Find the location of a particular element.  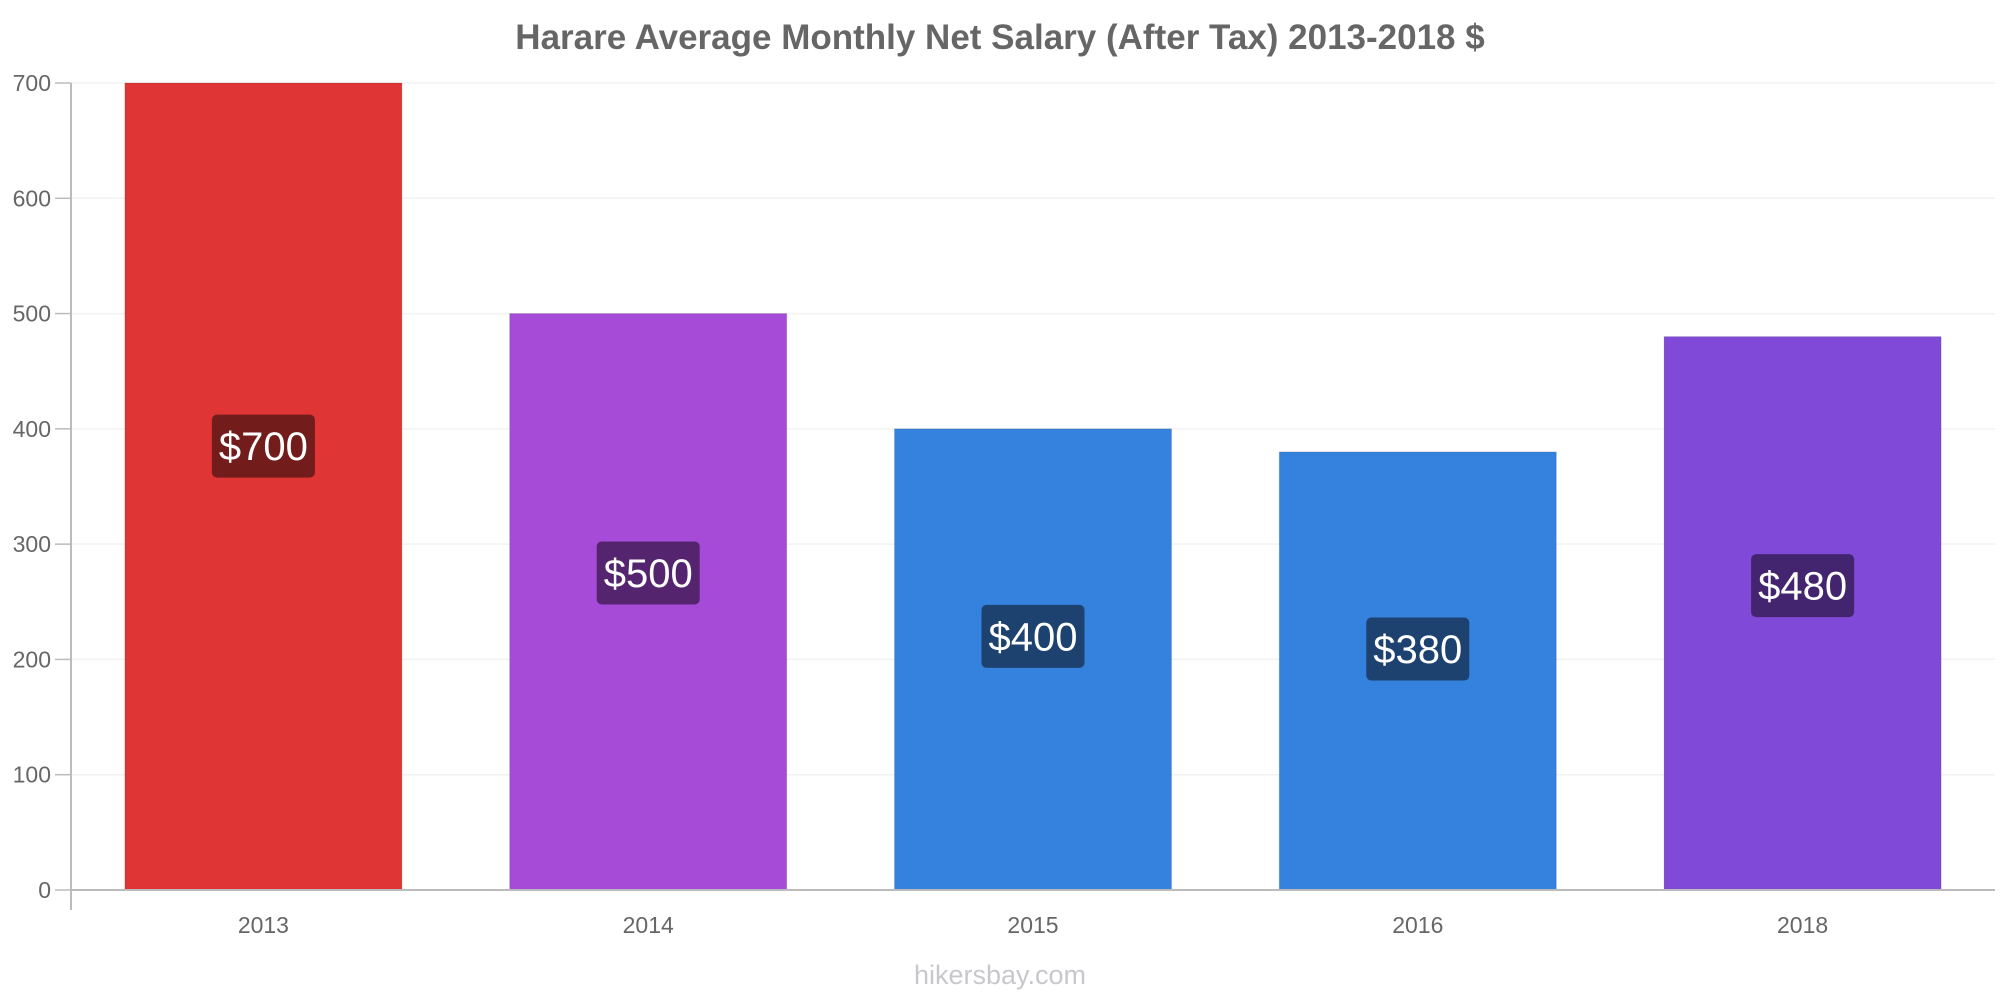

x-tick-label: 2015 is located at coordinates (1032, 925).